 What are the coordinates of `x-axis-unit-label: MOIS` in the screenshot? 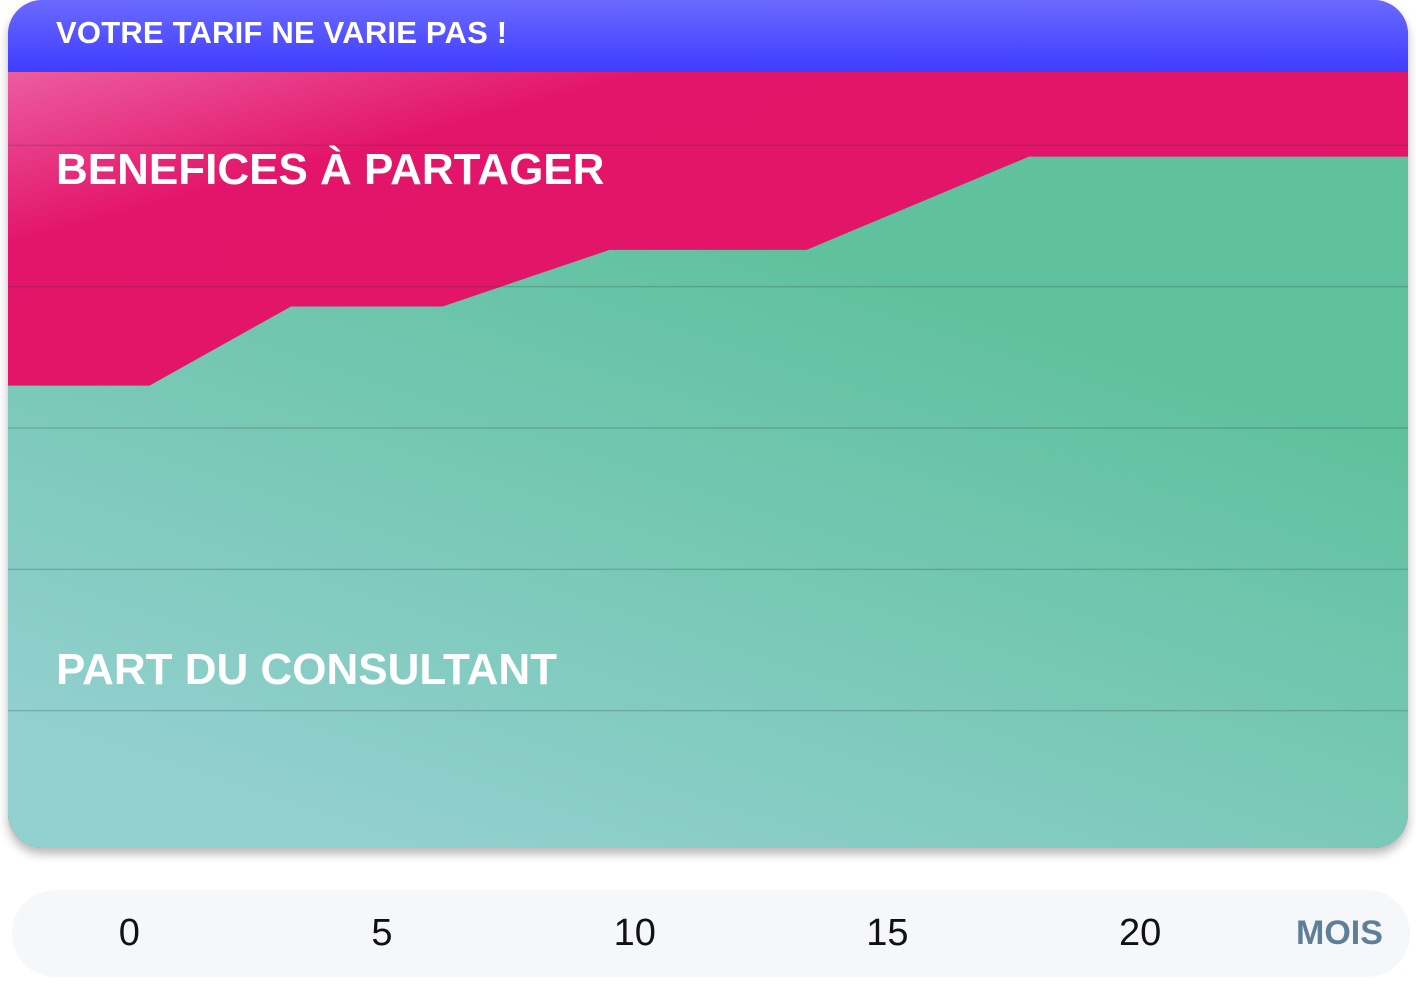 It's located at (1339, 933).